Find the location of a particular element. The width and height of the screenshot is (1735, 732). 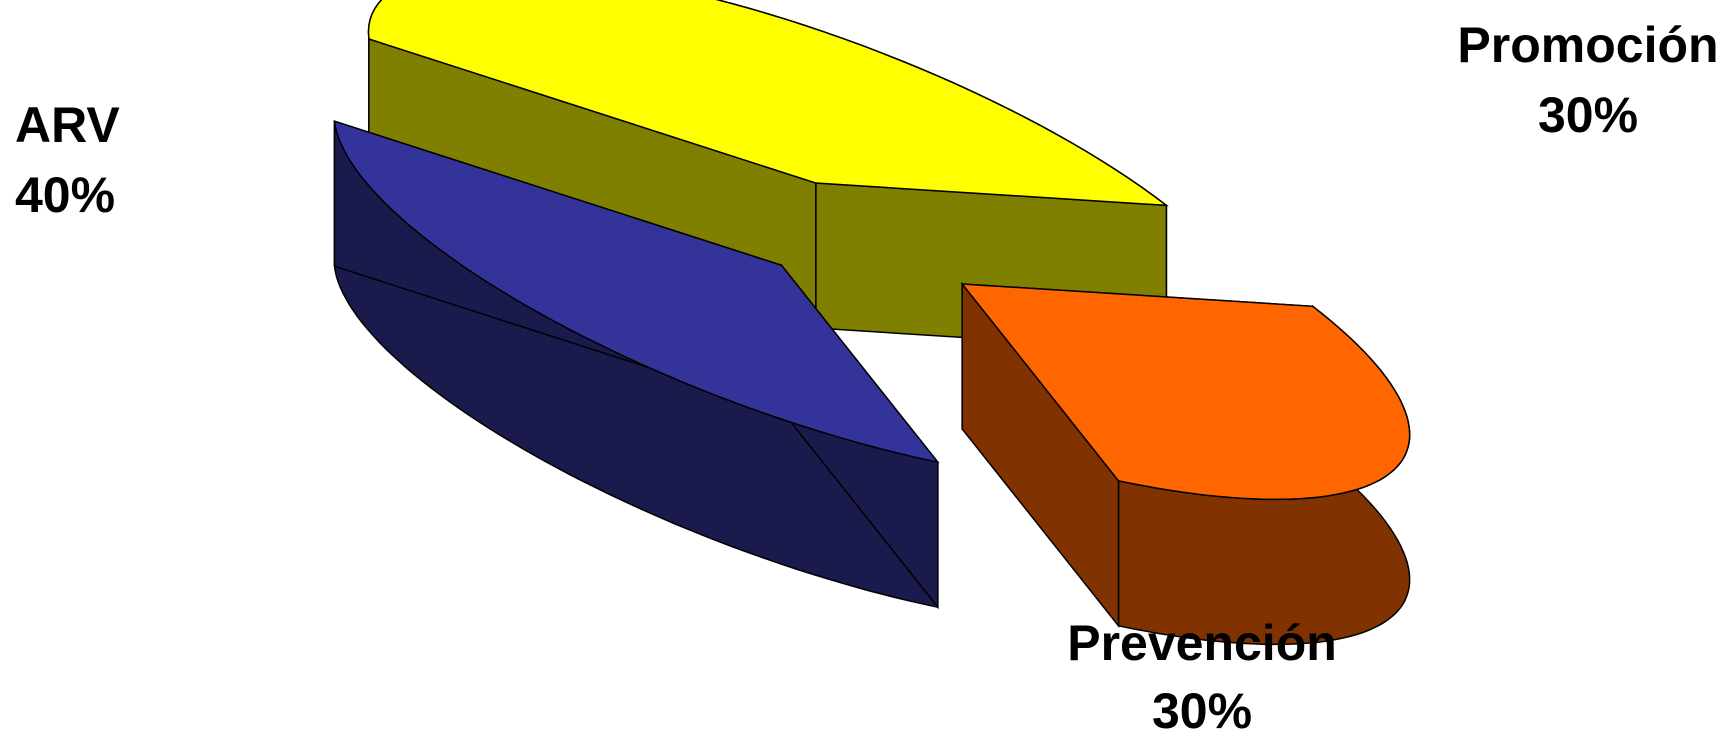

slice-value-promocion: 30% is located at coordinates (1588, 115).